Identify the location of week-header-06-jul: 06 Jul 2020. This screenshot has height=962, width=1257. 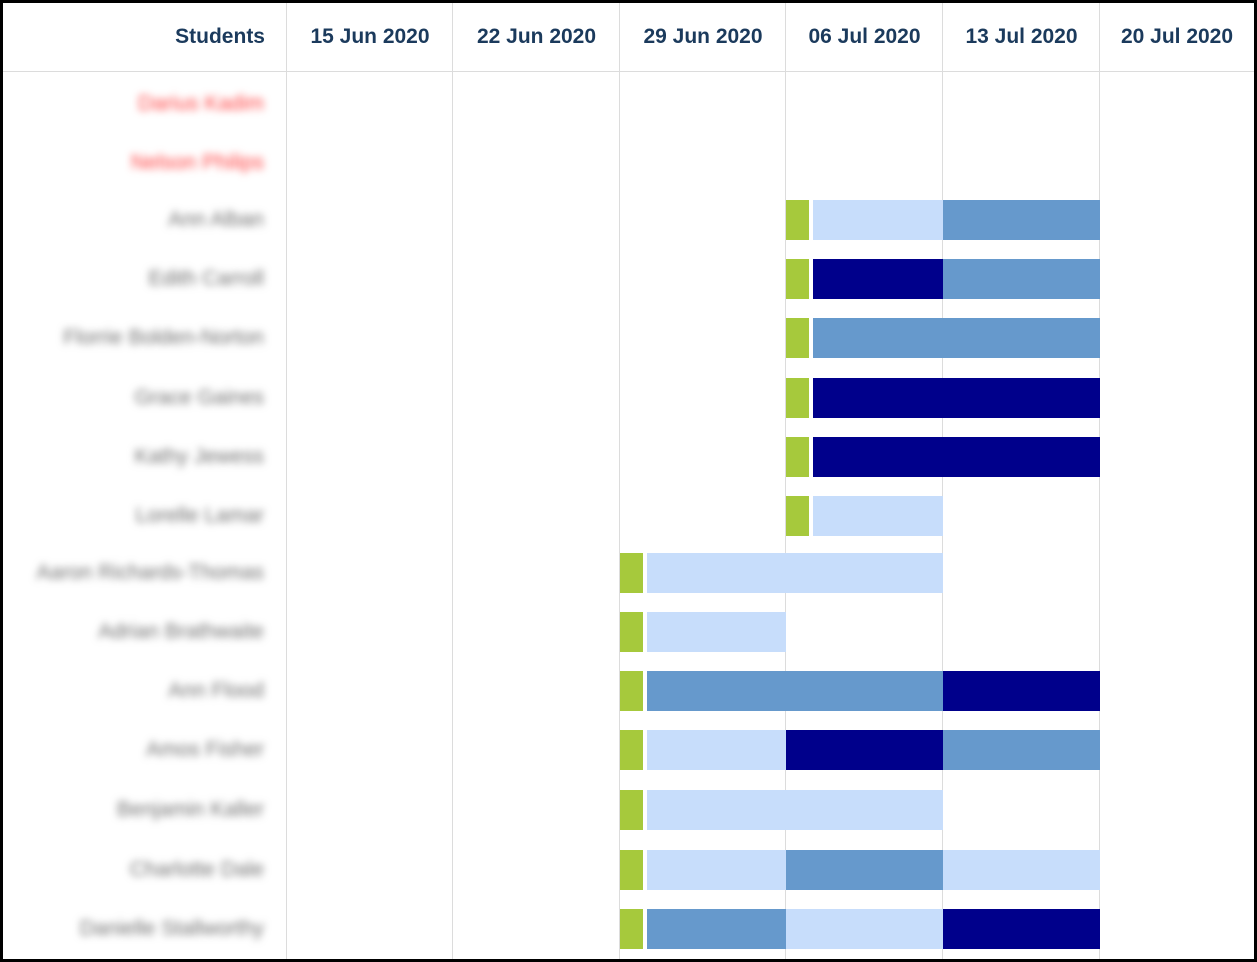
(864, 36).